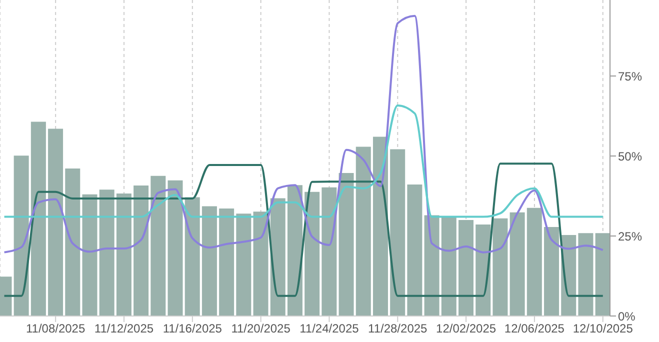  Describe the element at coordinates (466, 329) in the screenshot. I see `x-tick-label: 12/02/2025` at that location.